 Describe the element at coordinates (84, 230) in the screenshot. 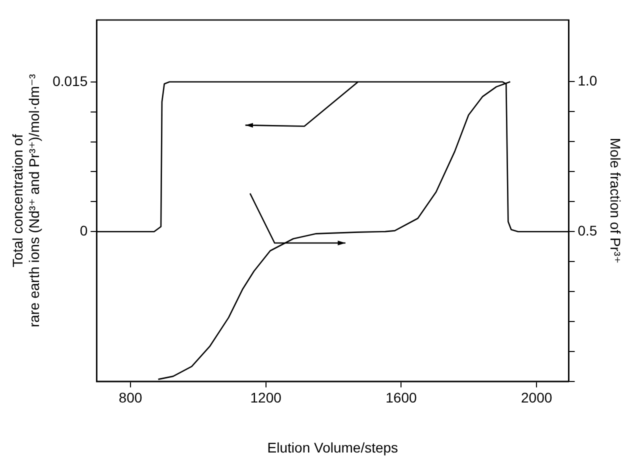

I see `y-tick-label: 0` at that location.